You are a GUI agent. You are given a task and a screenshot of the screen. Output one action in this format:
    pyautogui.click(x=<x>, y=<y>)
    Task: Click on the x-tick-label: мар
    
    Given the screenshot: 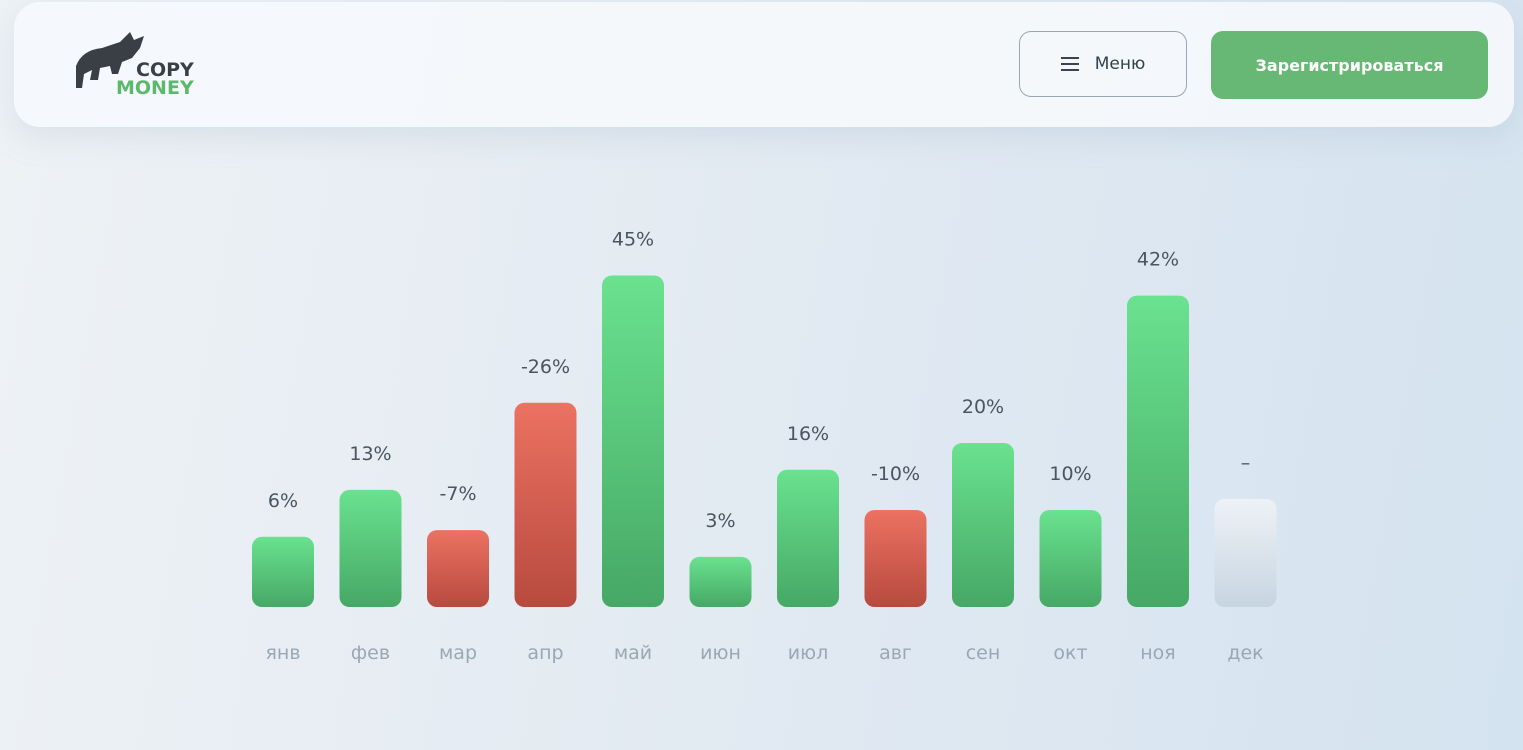 What is the action you would take?
    pyautogui.click(x=458, y=653)
    